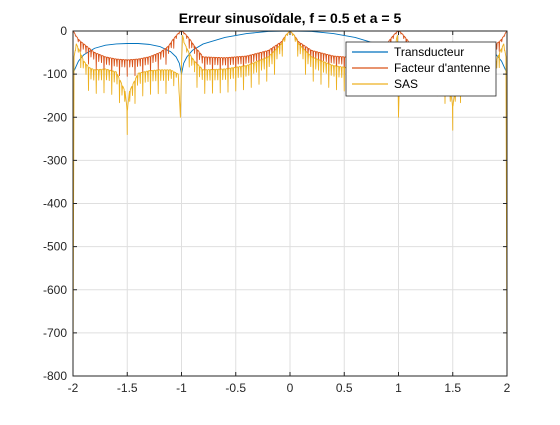 The width and height of the screenshot is (560, 425). What do you see at coordinates (55, 117) in the screenshot?
I see `y-tick-label: -200` at bounding box center [55, 117].